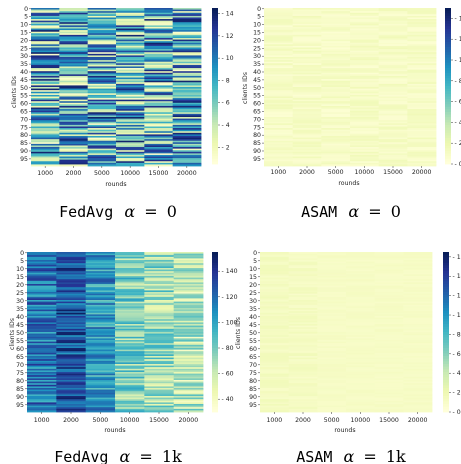 The width and height of the screenshot is (461, 464). I want to click on y-tick-label: 45, so click(20, 325).